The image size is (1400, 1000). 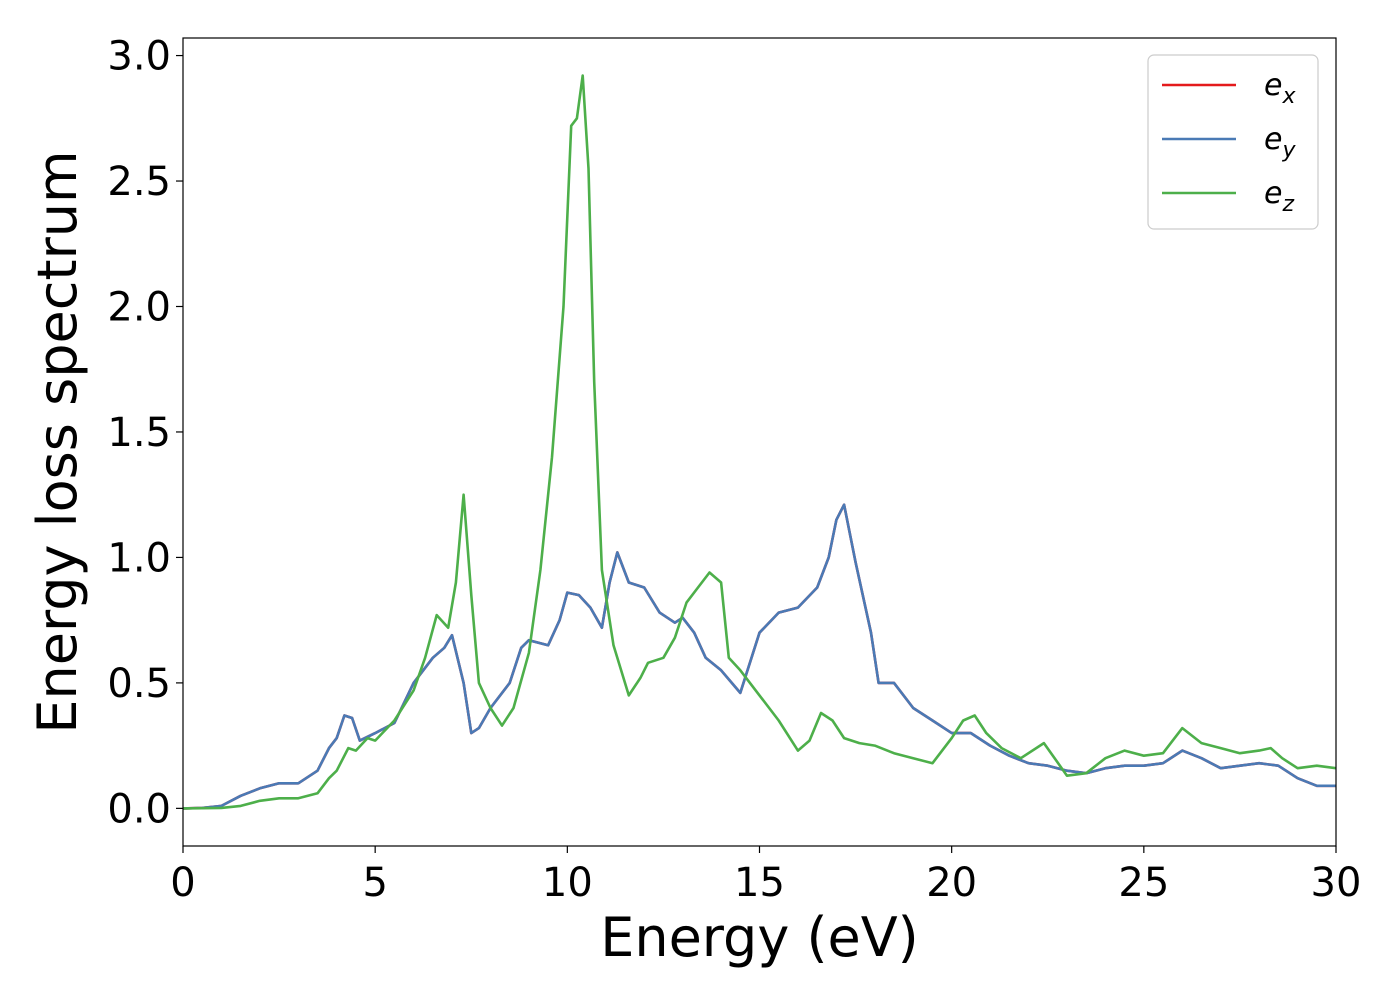 I want to click on x-tick-label: 25, so click(x=1143, y=883).